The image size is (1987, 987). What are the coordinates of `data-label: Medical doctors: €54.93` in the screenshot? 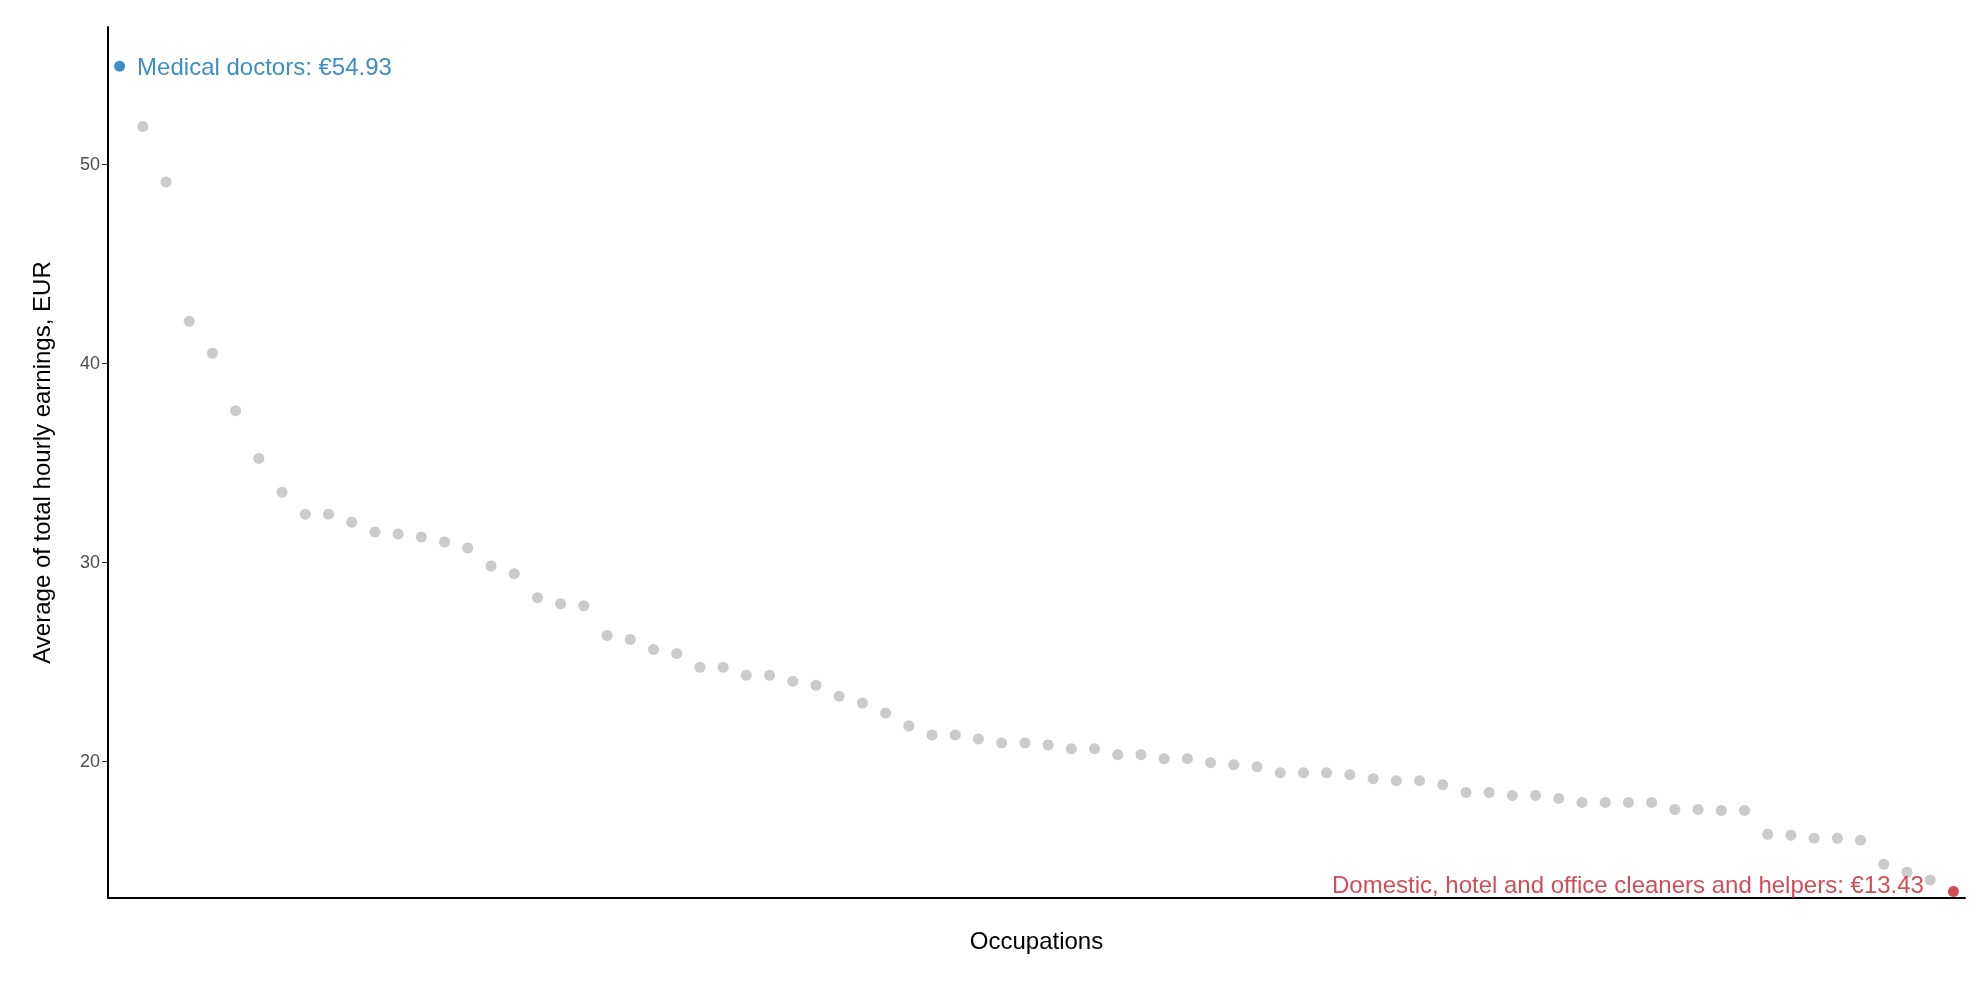 It's located at (264, 66).